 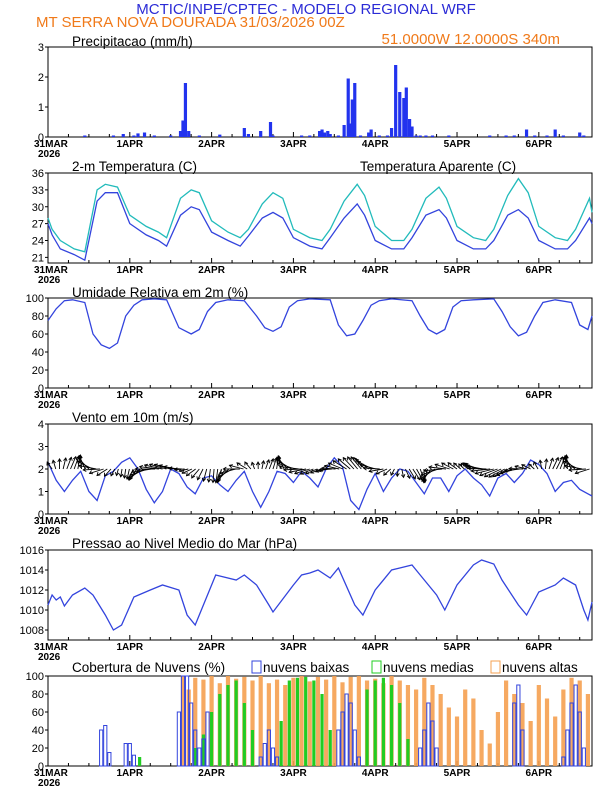 What do you see at coordinates (293, 773) in the screenshot?
I see `cloud-date-label: 3APR` at bounding box center [293, 773].